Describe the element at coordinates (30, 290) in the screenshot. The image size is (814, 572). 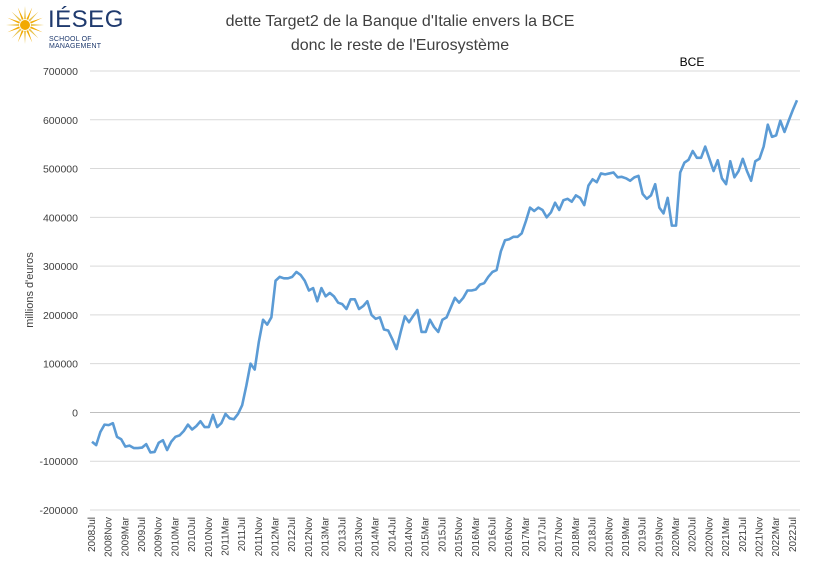
I see `y-axis-label: millions d'euros` at that location.